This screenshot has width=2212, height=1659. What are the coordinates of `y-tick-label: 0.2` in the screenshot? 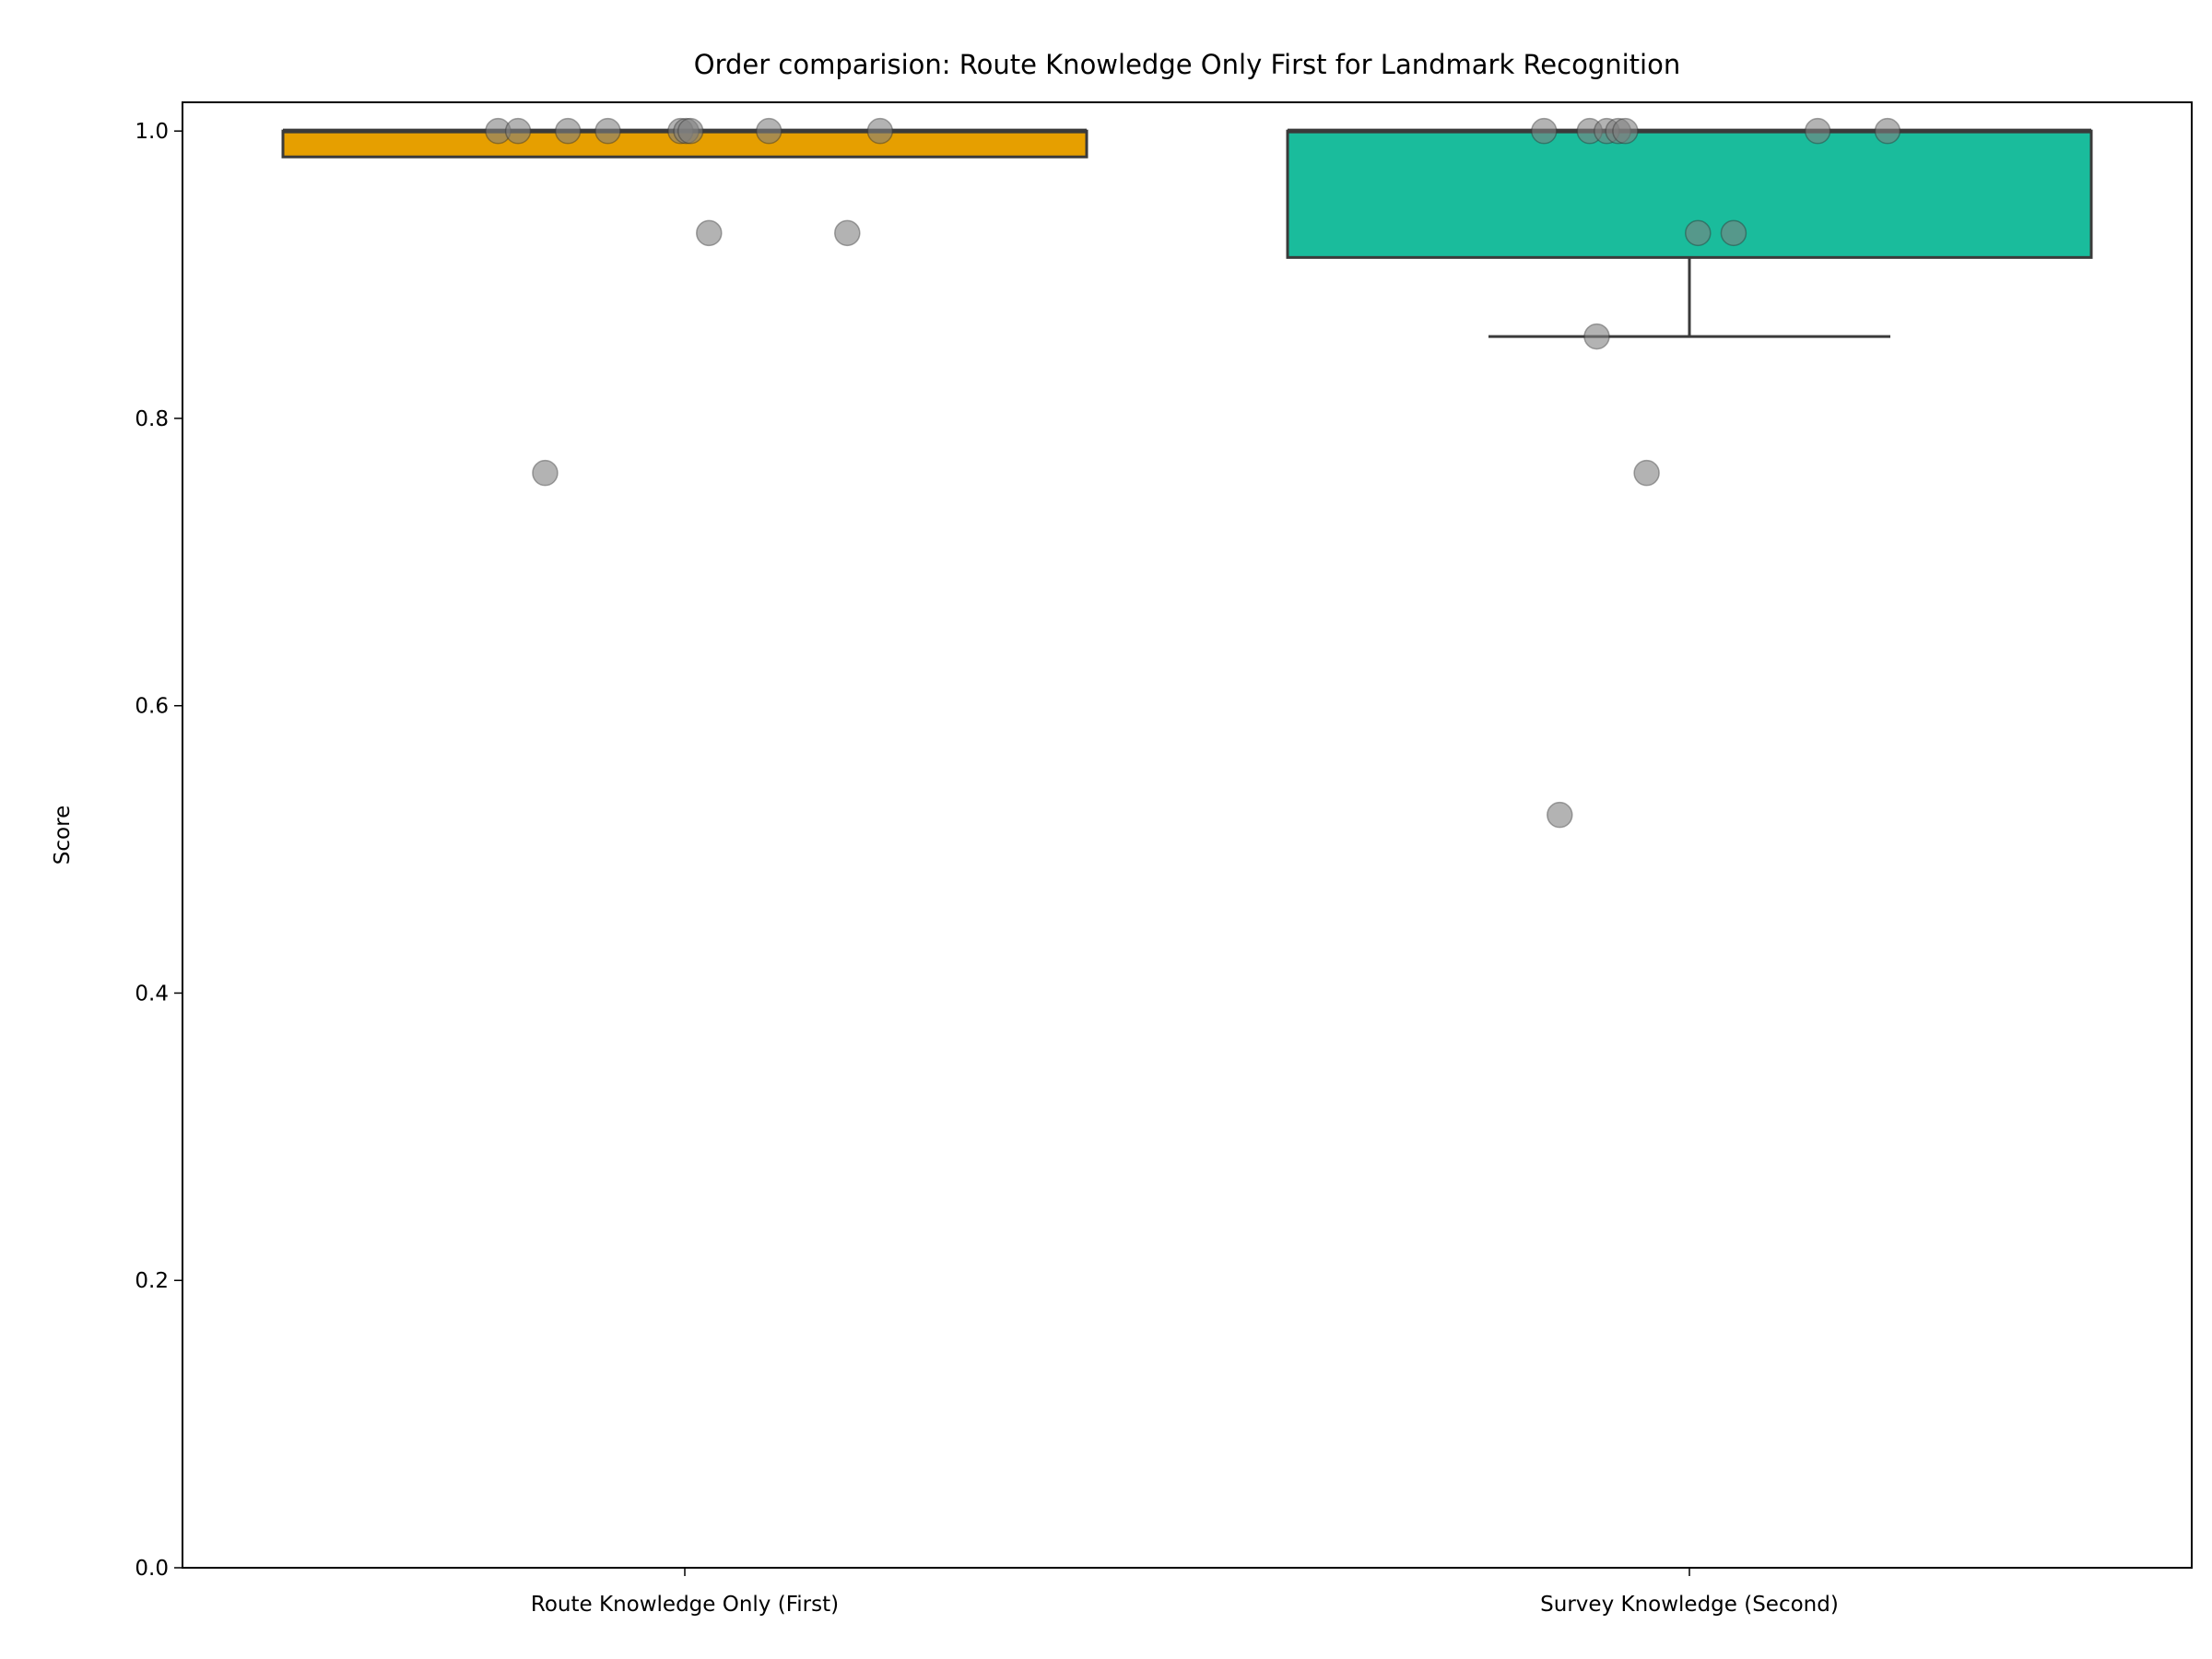 It's located at (152, 1281).